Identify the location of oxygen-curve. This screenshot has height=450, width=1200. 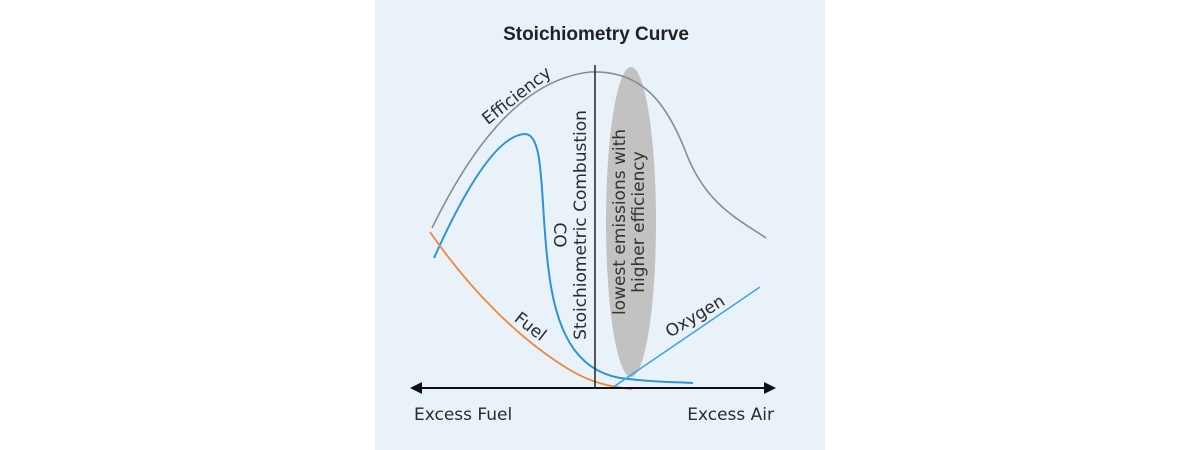
(686, 337).